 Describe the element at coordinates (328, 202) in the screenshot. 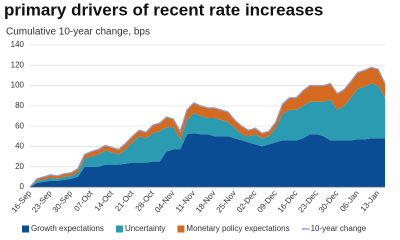

I see `x-tick-label: 30-Dec` at that location.